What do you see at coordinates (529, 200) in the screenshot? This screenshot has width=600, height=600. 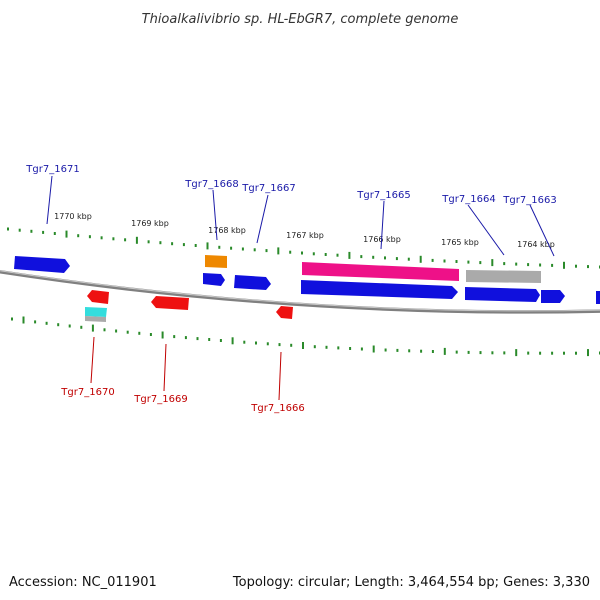 I see `gene-label-tgr7-1663: Tgr7_1663` at bounding box center [529, 200].